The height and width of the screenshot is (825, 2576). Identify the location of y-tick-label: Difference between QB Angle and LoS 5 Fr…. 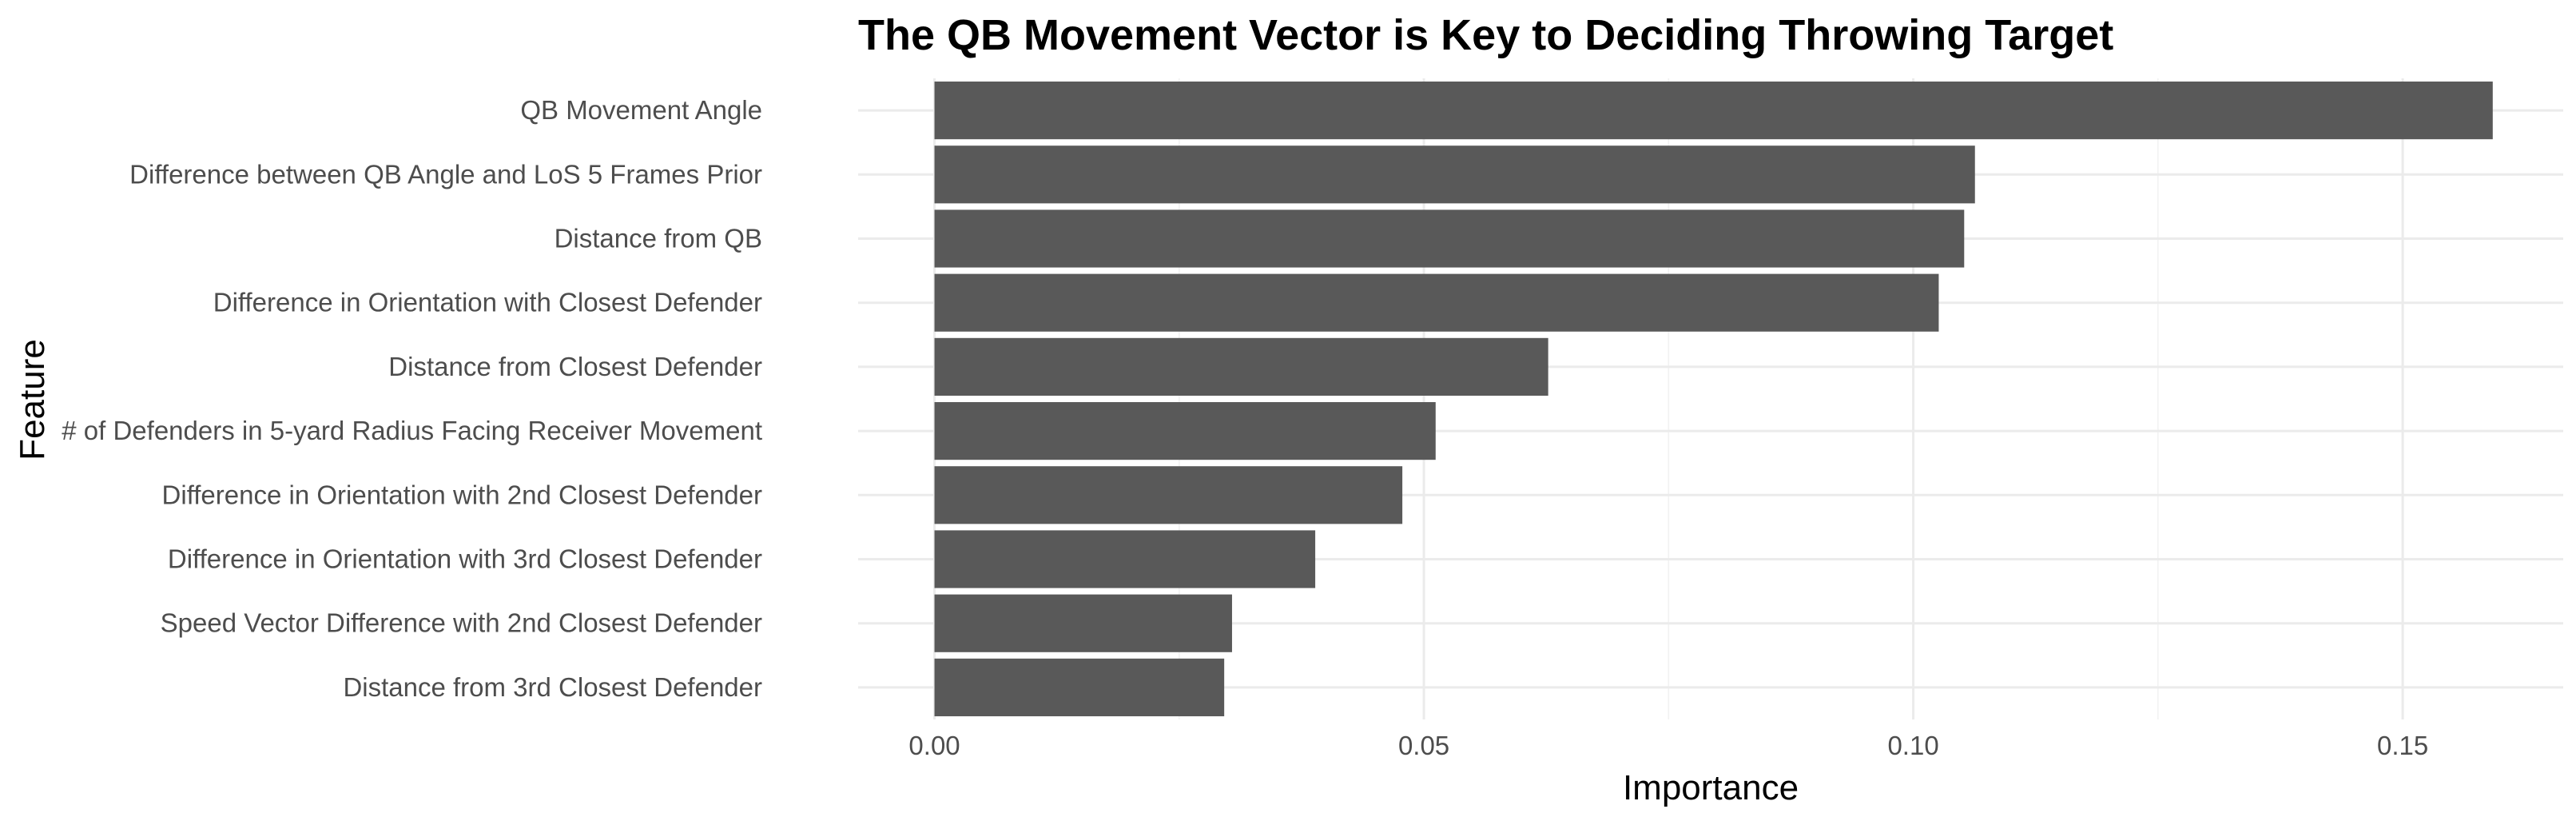
(445, 174).